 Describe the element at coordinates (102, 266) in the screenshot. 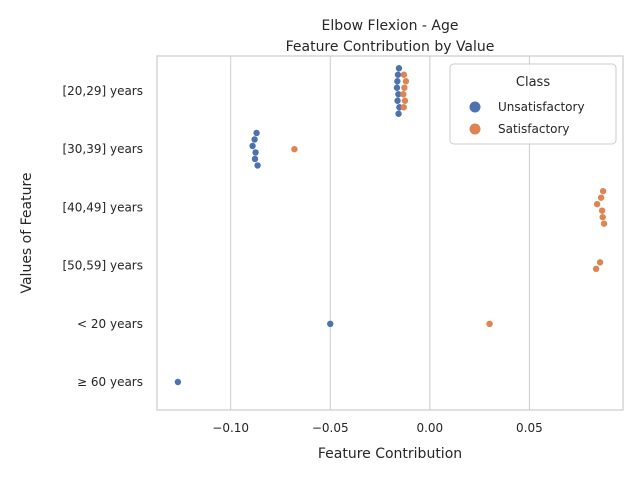

I see `y-tick-label: [50,59] years` at that location.